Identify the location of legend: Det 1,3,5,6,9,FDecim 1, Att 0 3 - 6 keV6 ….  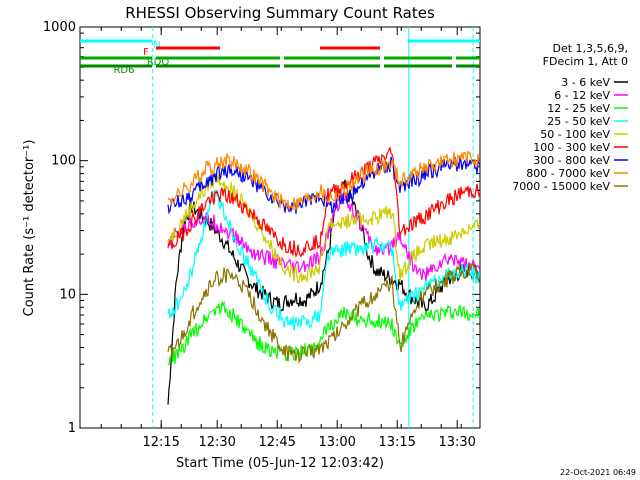
(570, 117).